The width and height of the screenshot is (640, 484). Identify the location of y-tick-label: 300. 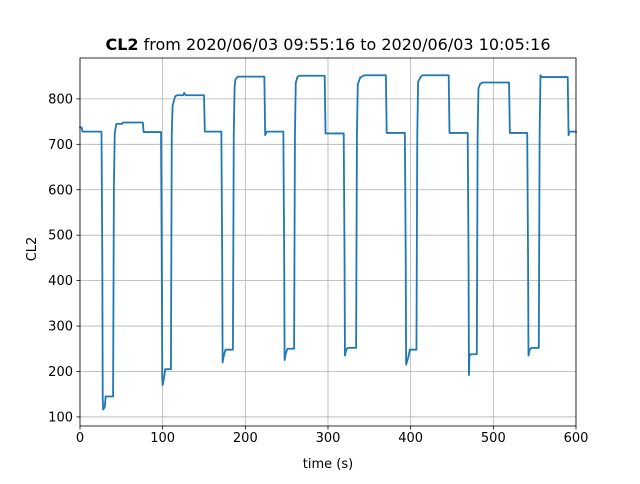
(60, 327).